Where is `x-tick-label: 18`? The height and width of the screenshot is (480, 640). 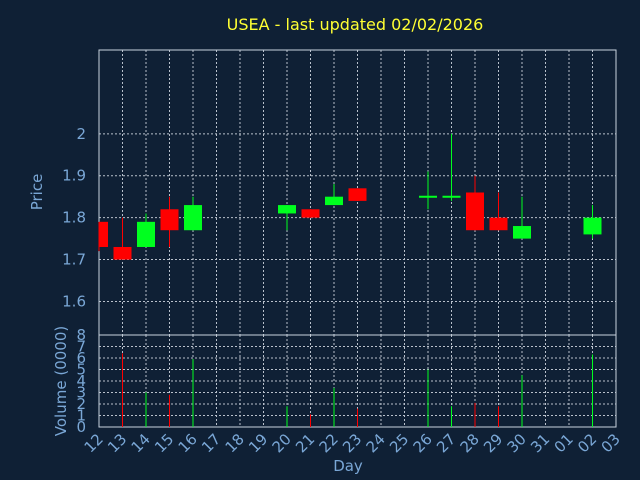
x-tick-label: 18 is located at coordinates (235, 443).